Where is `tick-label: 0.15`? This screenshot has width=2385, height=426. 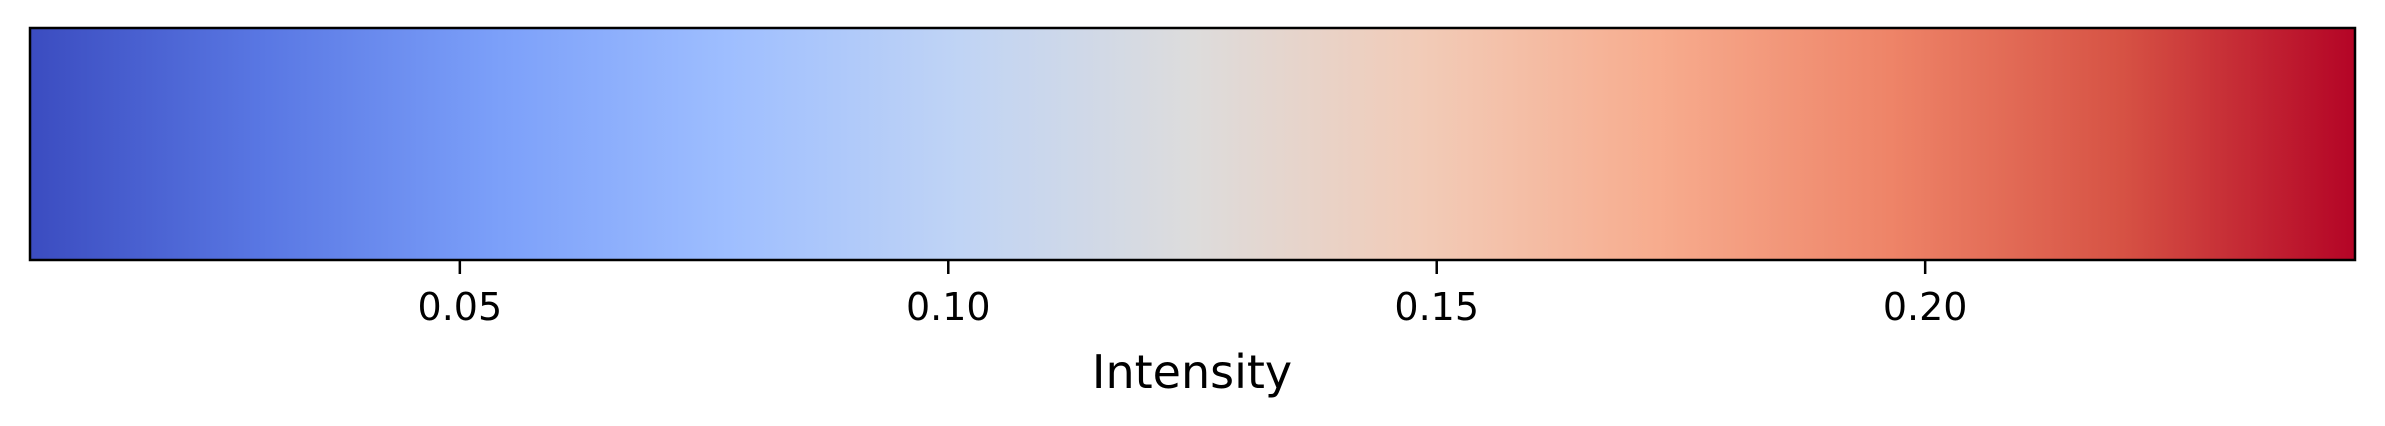 tick-label: 0.15 is located at coordinates (1436, 307).